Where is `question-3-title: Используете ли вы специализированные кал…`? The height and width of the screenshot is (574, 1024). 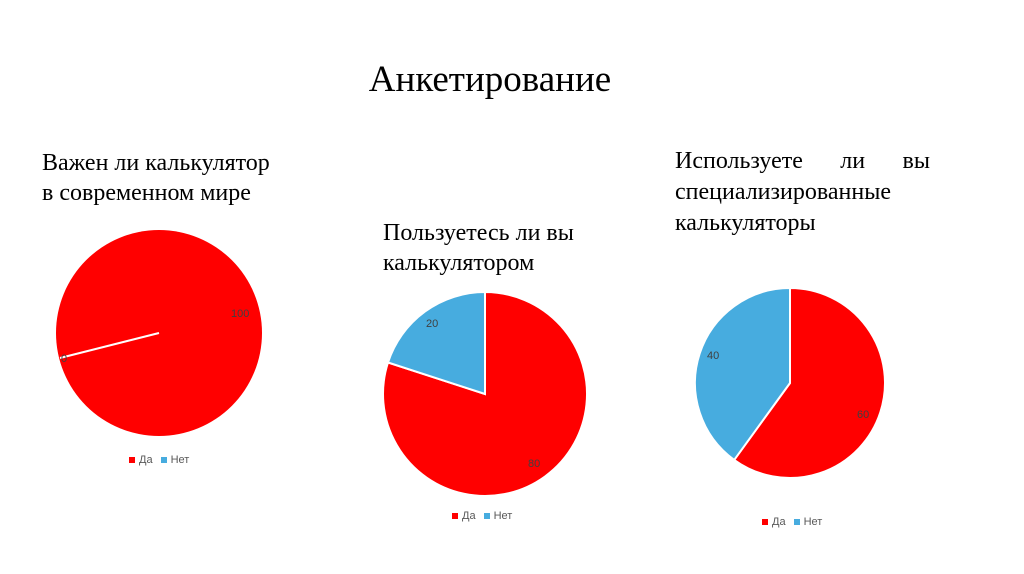 question-3-title: Используете ли вы специализированные кал… is located at coordinates (802, 192).